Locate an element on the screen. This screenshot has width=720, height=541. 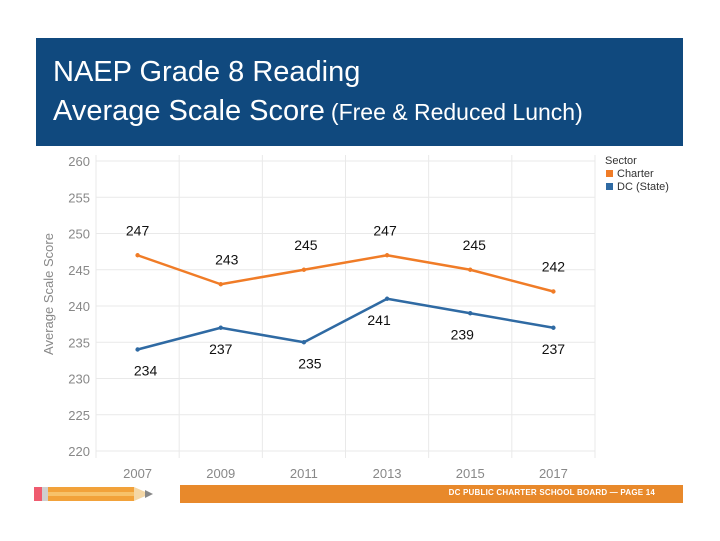
y-tick-label: 220 is located at coordinates (79, 451).